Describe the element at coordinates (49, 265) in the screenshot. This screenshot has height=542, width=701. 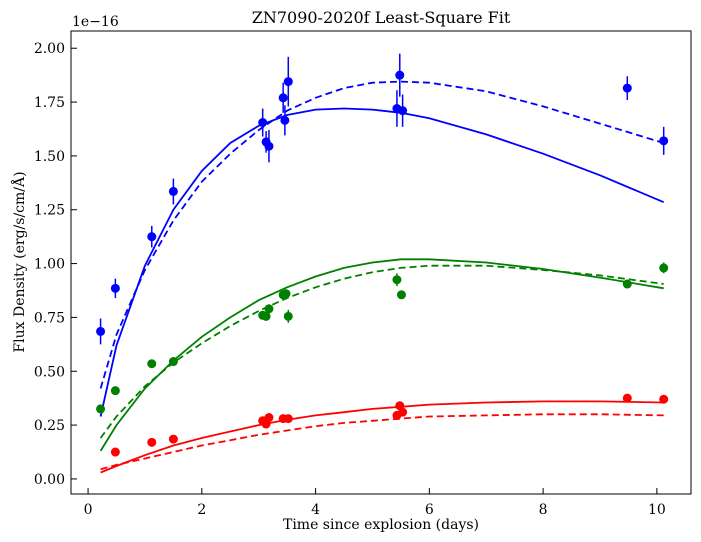
I see `y-tick-label: 1.00` at that location.